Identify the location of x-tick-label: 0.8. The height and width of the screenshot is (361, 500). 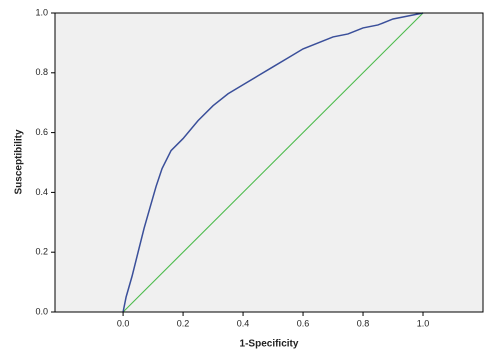
(363, 323).